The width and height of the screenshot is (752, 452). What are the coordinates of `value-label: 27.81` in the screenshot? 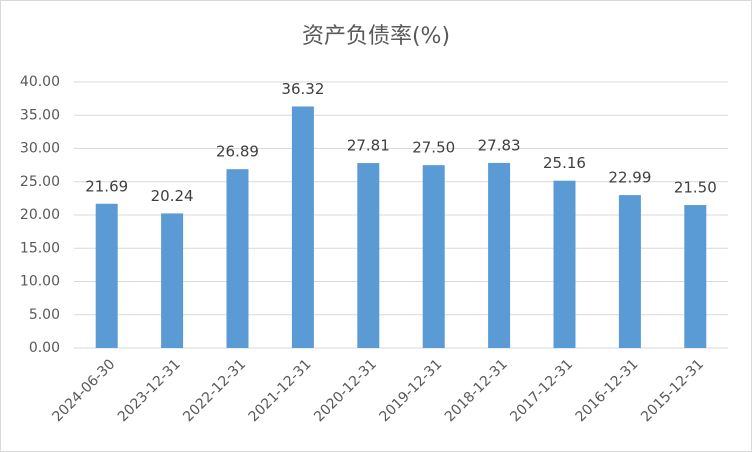 It's located at (368, 146).